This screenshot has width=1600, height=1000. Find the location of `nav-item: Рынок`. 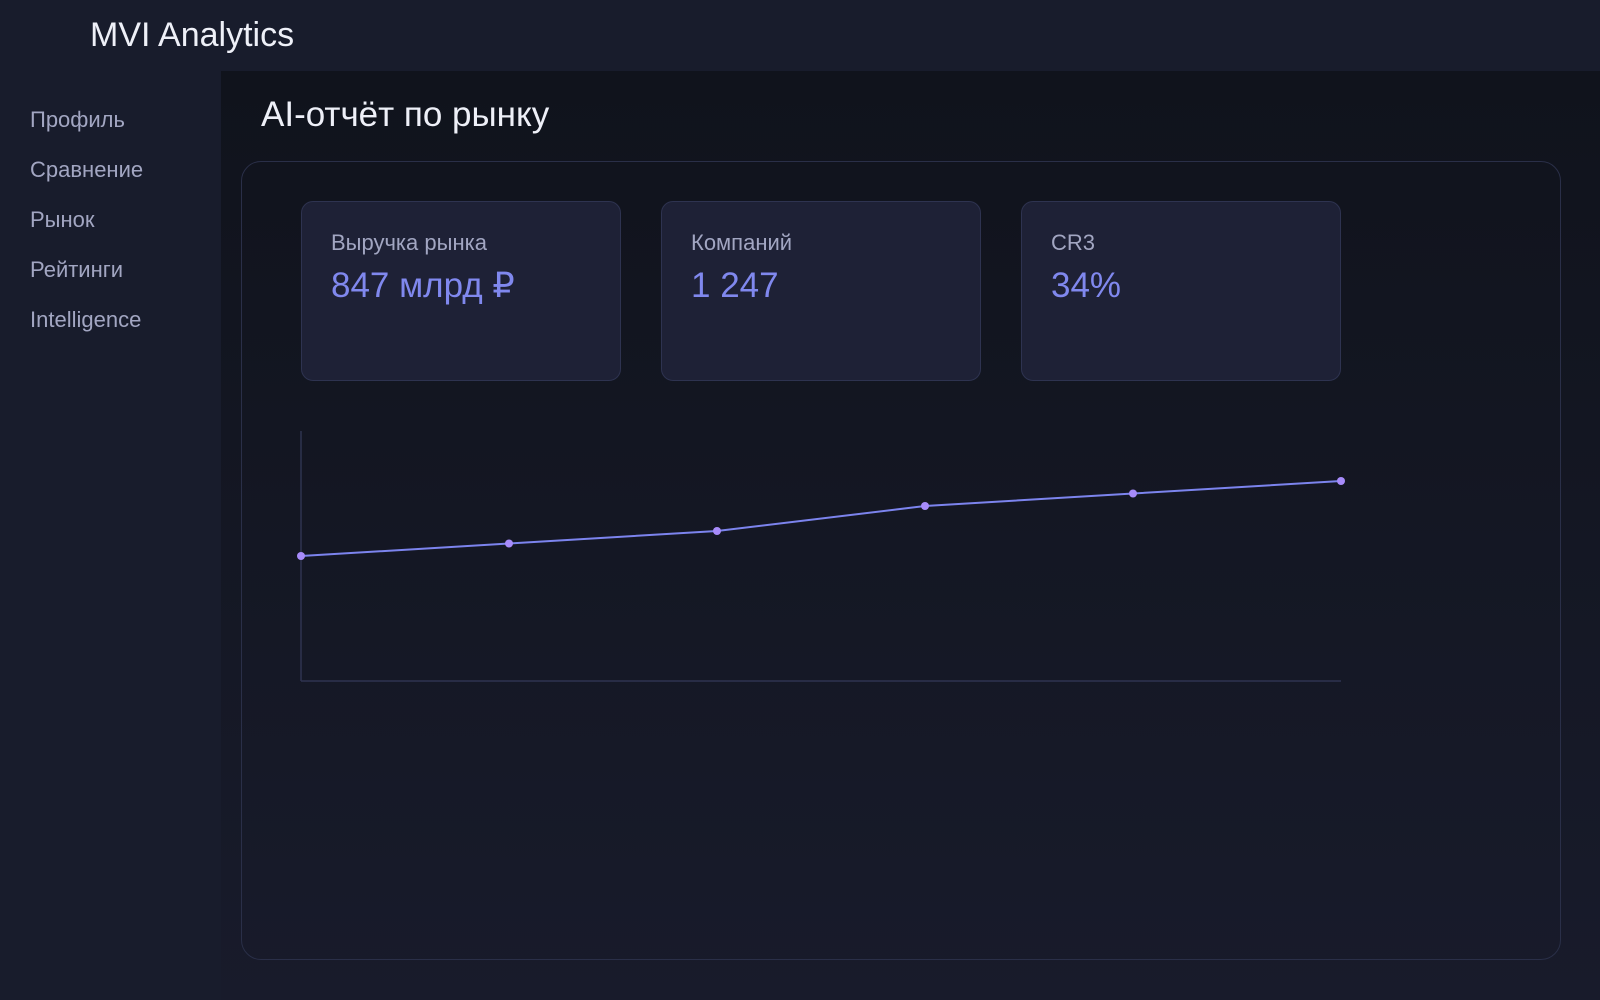

nav-item: Рынок is located at coordinates (62, 219).